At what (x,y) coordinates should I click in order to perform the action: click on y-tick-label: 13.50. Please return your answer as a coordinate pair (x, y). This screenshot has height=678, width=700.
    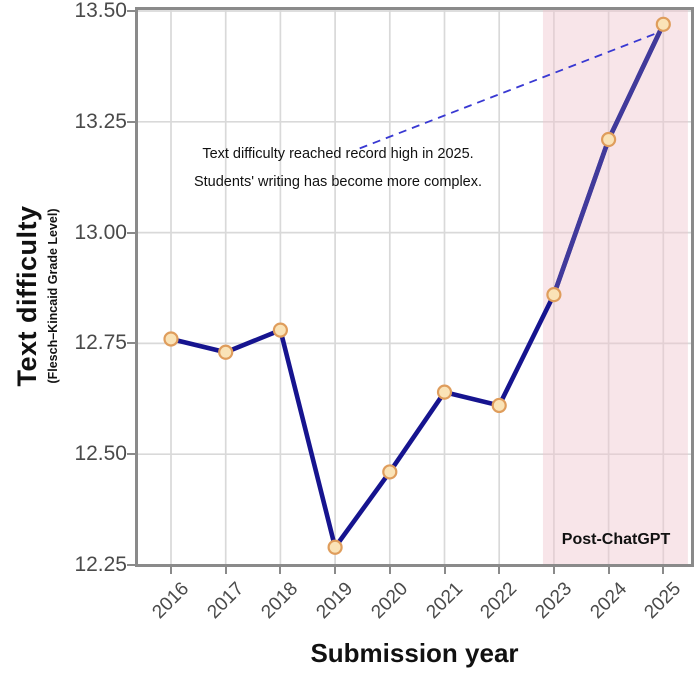
    Looking at the image, I should click on (100, 11).